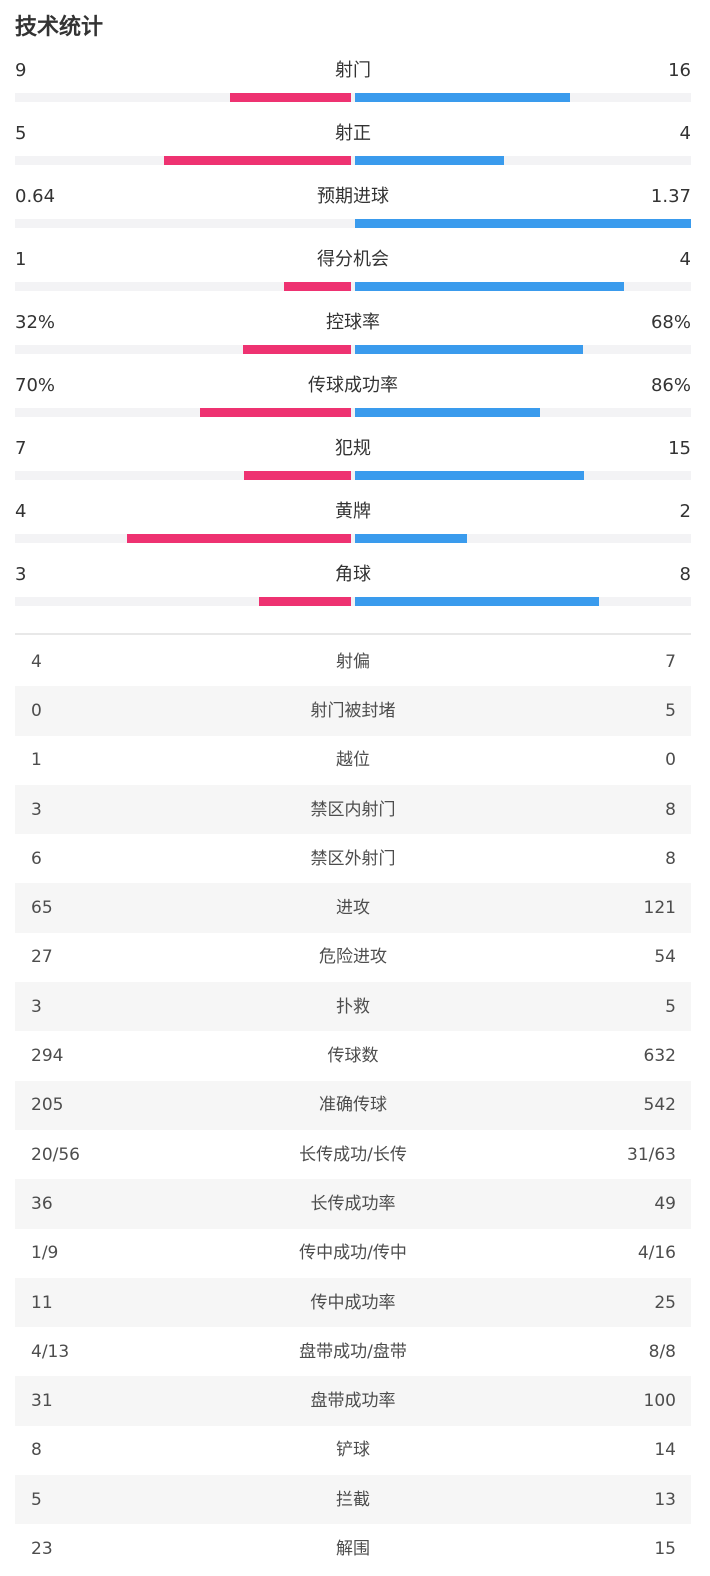  Describe the element at coordinates (42, 1302) in the screenshot. I see `home-value: 11` at that location.